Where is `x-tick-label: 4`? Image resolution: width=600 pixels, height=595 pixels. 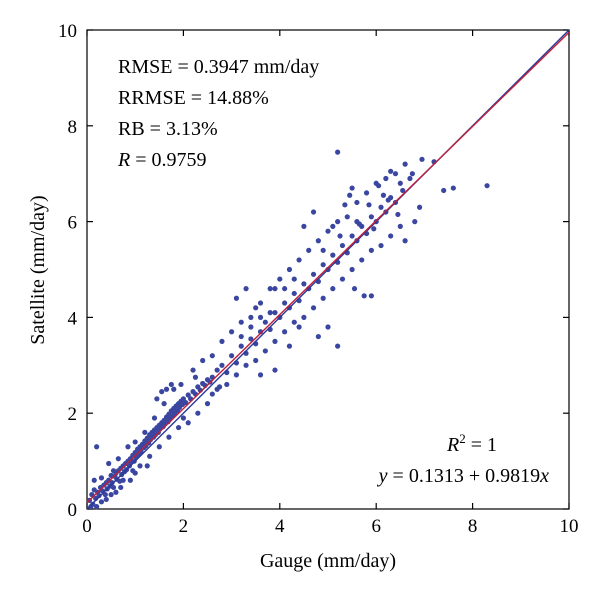 x-tick-label: 4 is located at coordinates (280, 526).